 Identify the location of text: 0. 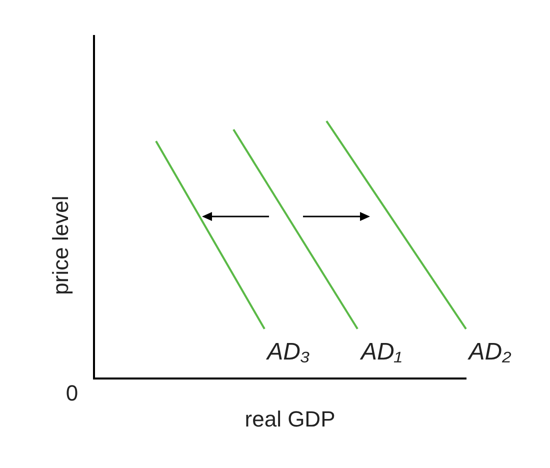
(72, 393).